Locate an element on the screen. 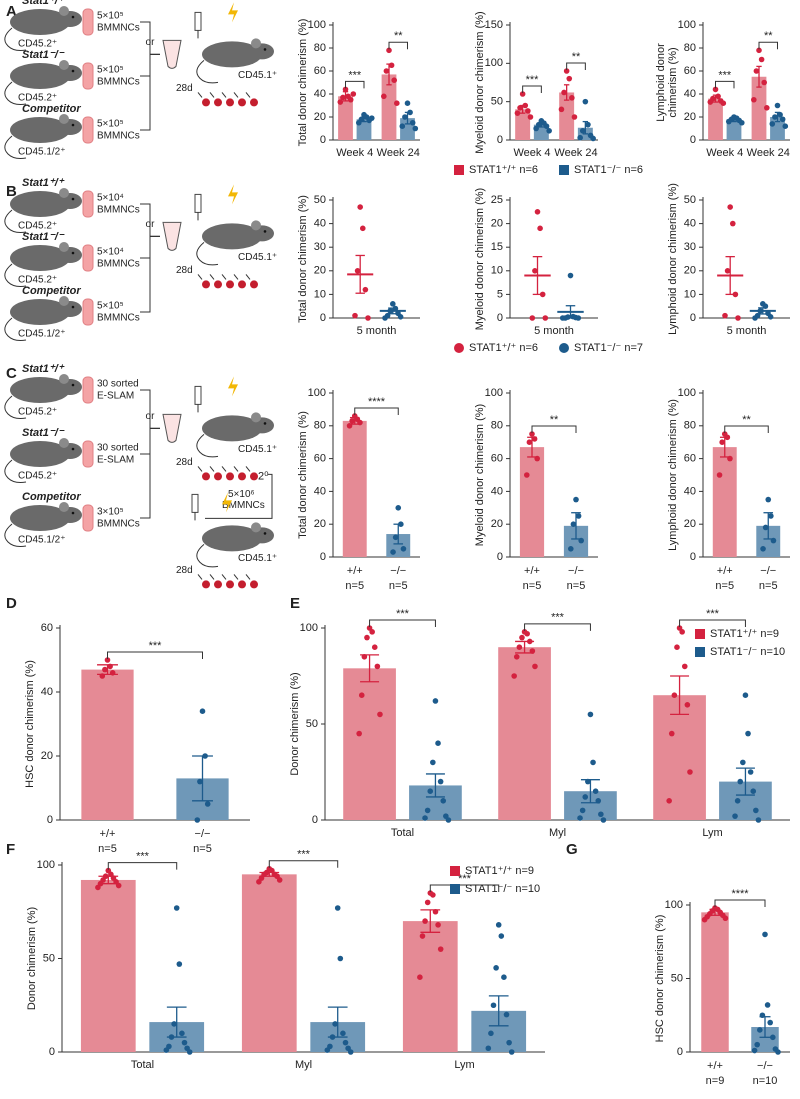 This screenshot has width=800, height=1099. cell-dose: 5×10⁵ is located at coordinates (110, 16).